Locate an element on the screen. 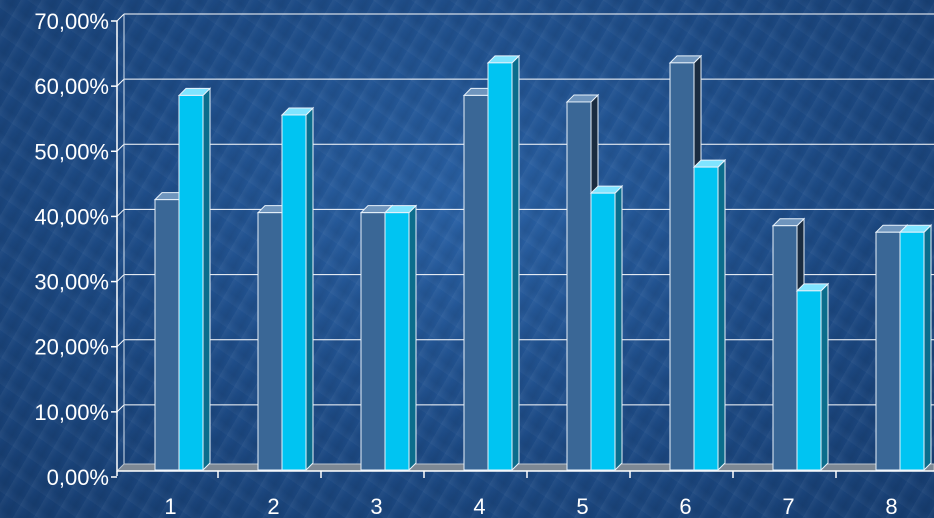 The image size is (934, 518). x-tick-label: 8 is located at coordinates (891, 506).